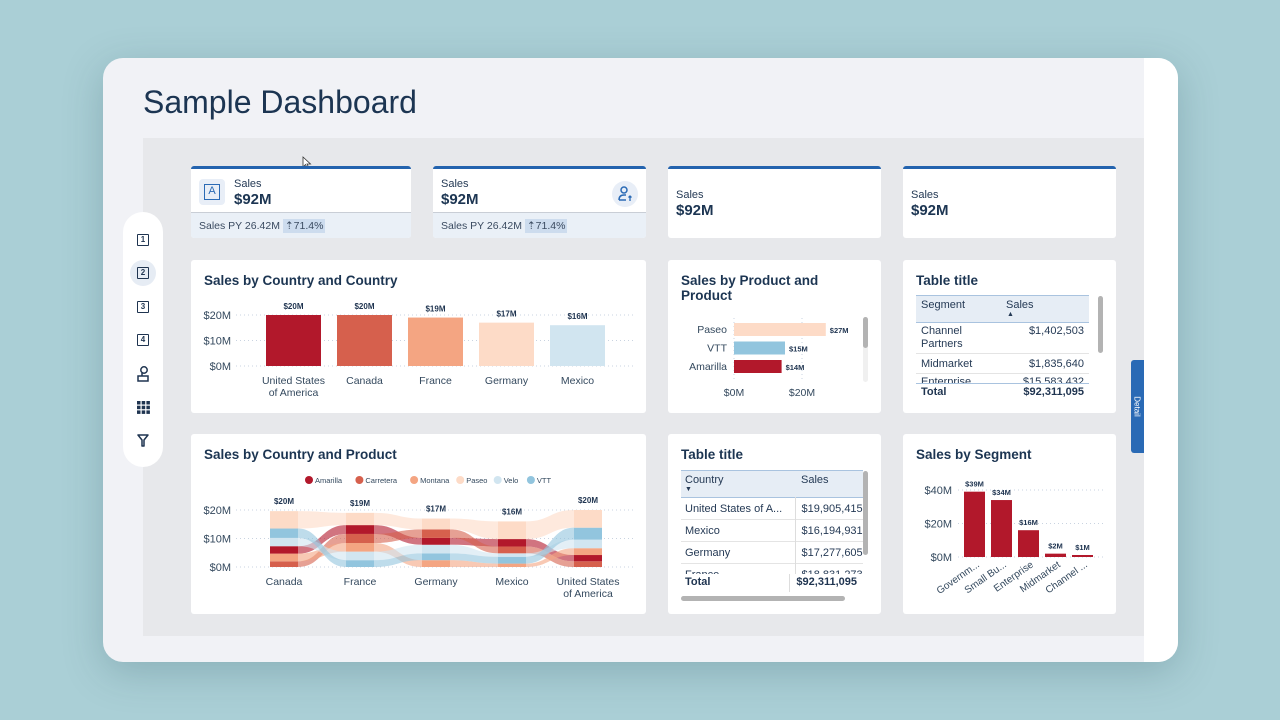  I want to click on nav-page-4: 4, so click(143, 340).